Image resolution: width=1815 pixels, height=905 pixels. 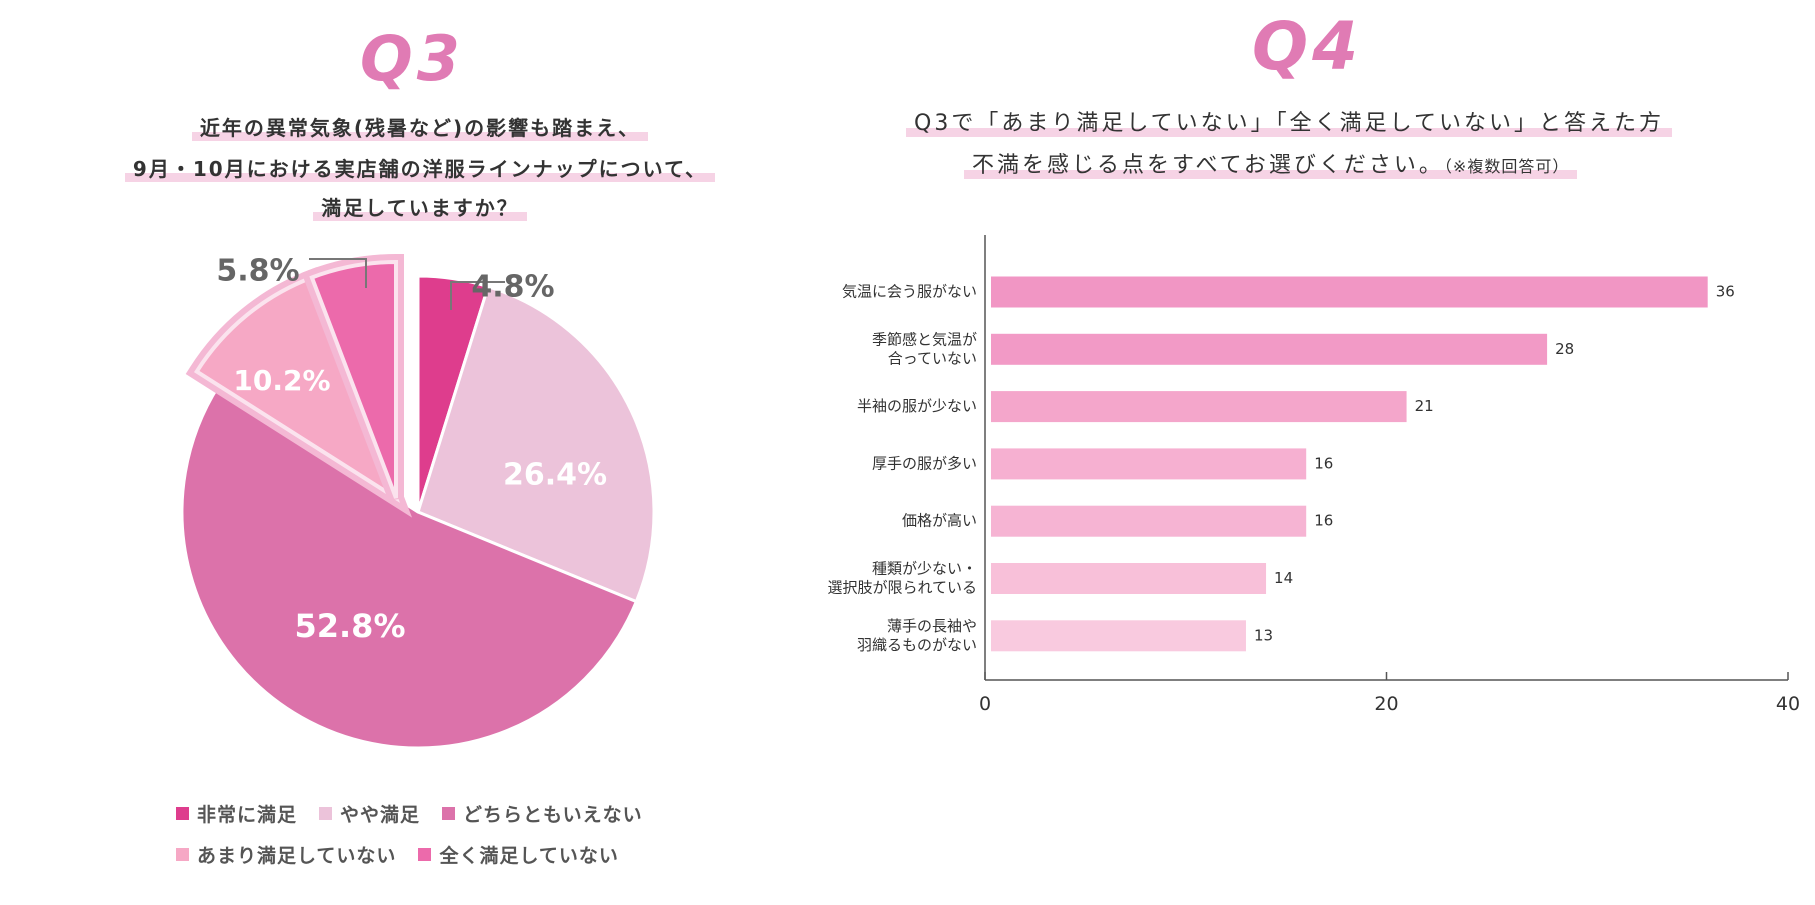 What do you see at coordinates (1263, 635) in the screenshot?
I see `bar-value-label: 13` at bounding box center [1263, 635].